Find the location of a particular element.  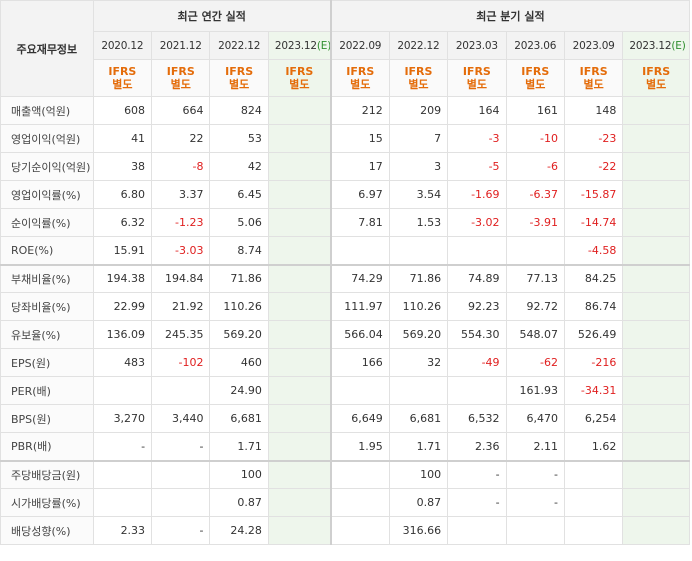

annual-value-cell: 194.38 is located at coordinates (122, 278).